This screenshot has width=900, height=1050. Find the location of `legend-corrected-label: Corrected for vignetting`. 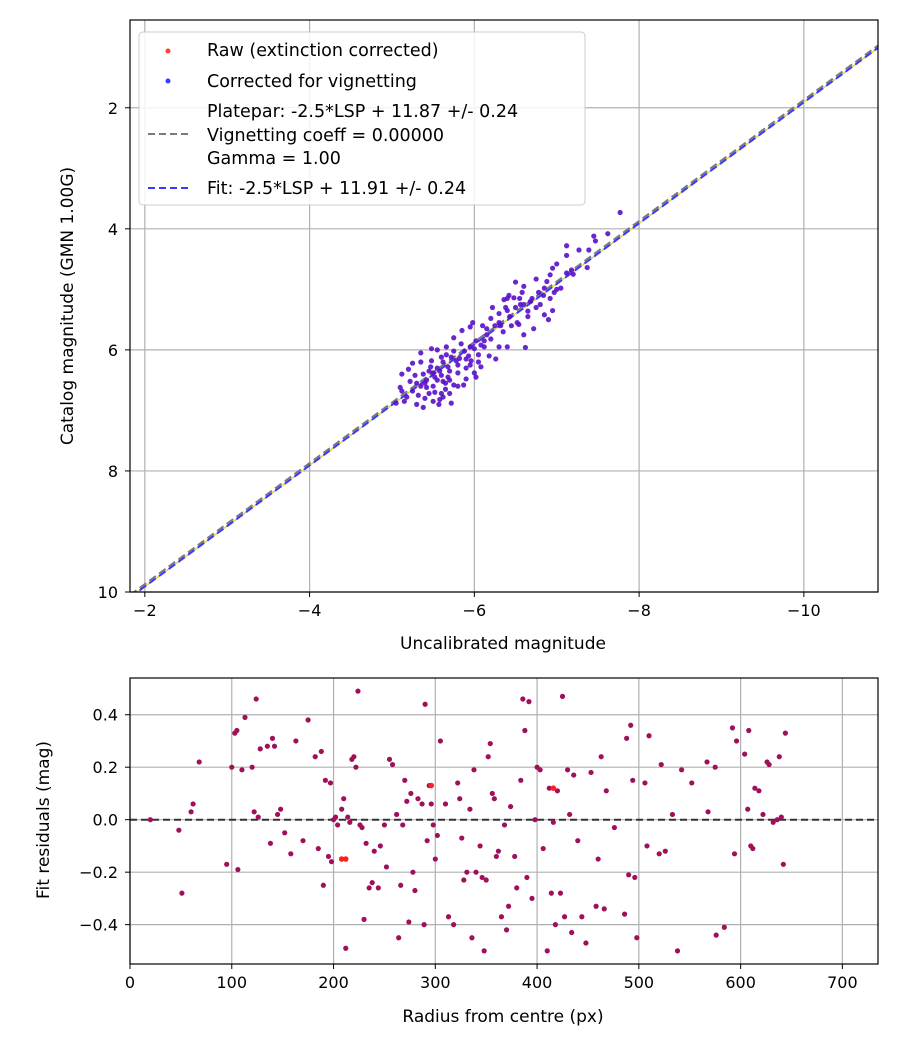

legend-corrected-label: Corrected for vignetting is located at coordinates (312, 82).